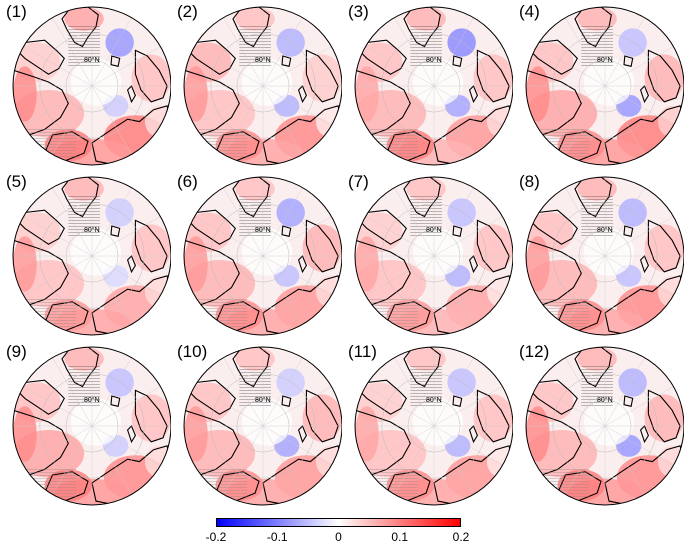 The height and width of the screenshot is (544, 685). I want to click on map-panel: 80°N (6), so click(256, 255).